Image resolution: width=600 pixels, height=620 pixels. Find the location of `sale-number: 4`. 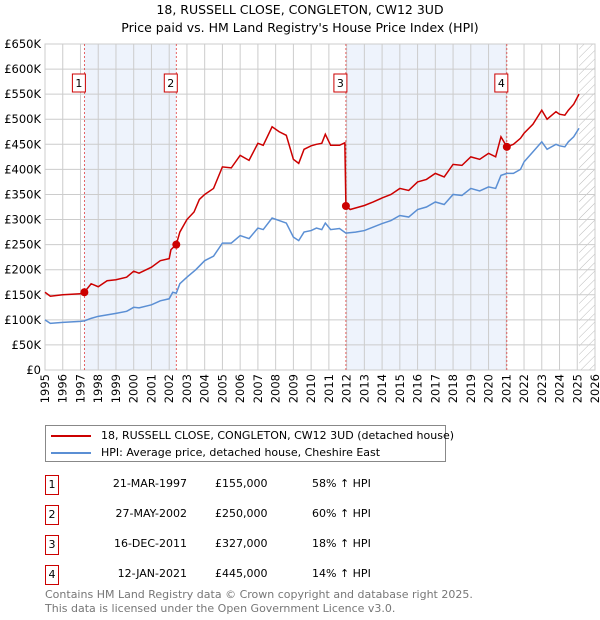

sale-number: 4 is located at coordinates (52, 575).